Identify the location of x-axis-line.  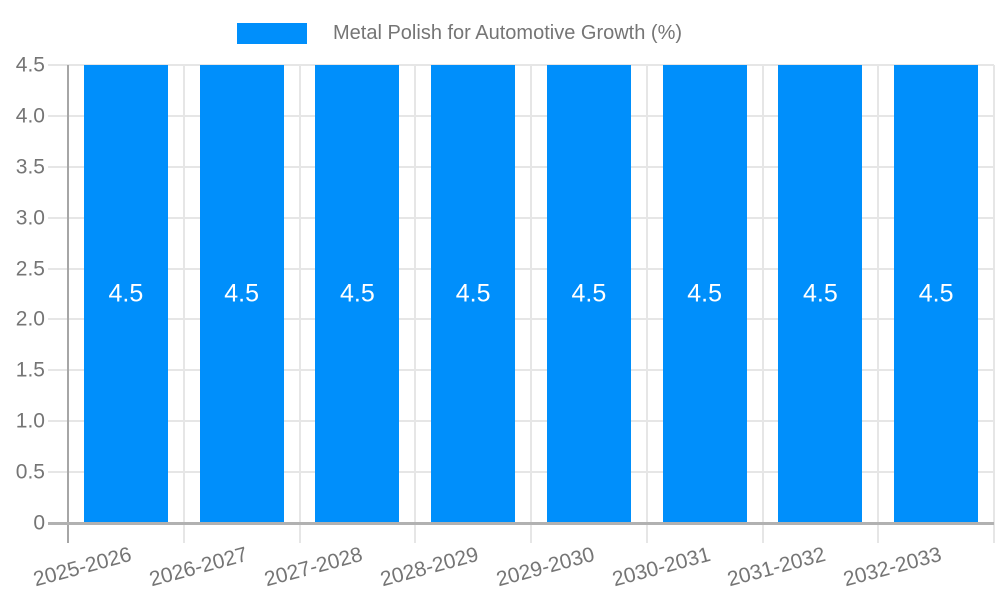
(521, 523).